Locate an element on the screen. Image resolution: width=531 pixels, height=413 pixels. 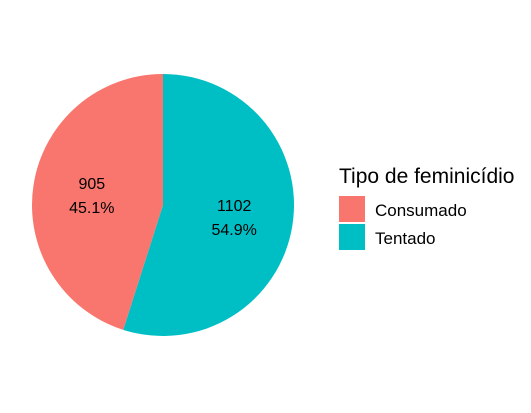
slice-value-label-tentado: 1102 is located at coordinates (234, 206).